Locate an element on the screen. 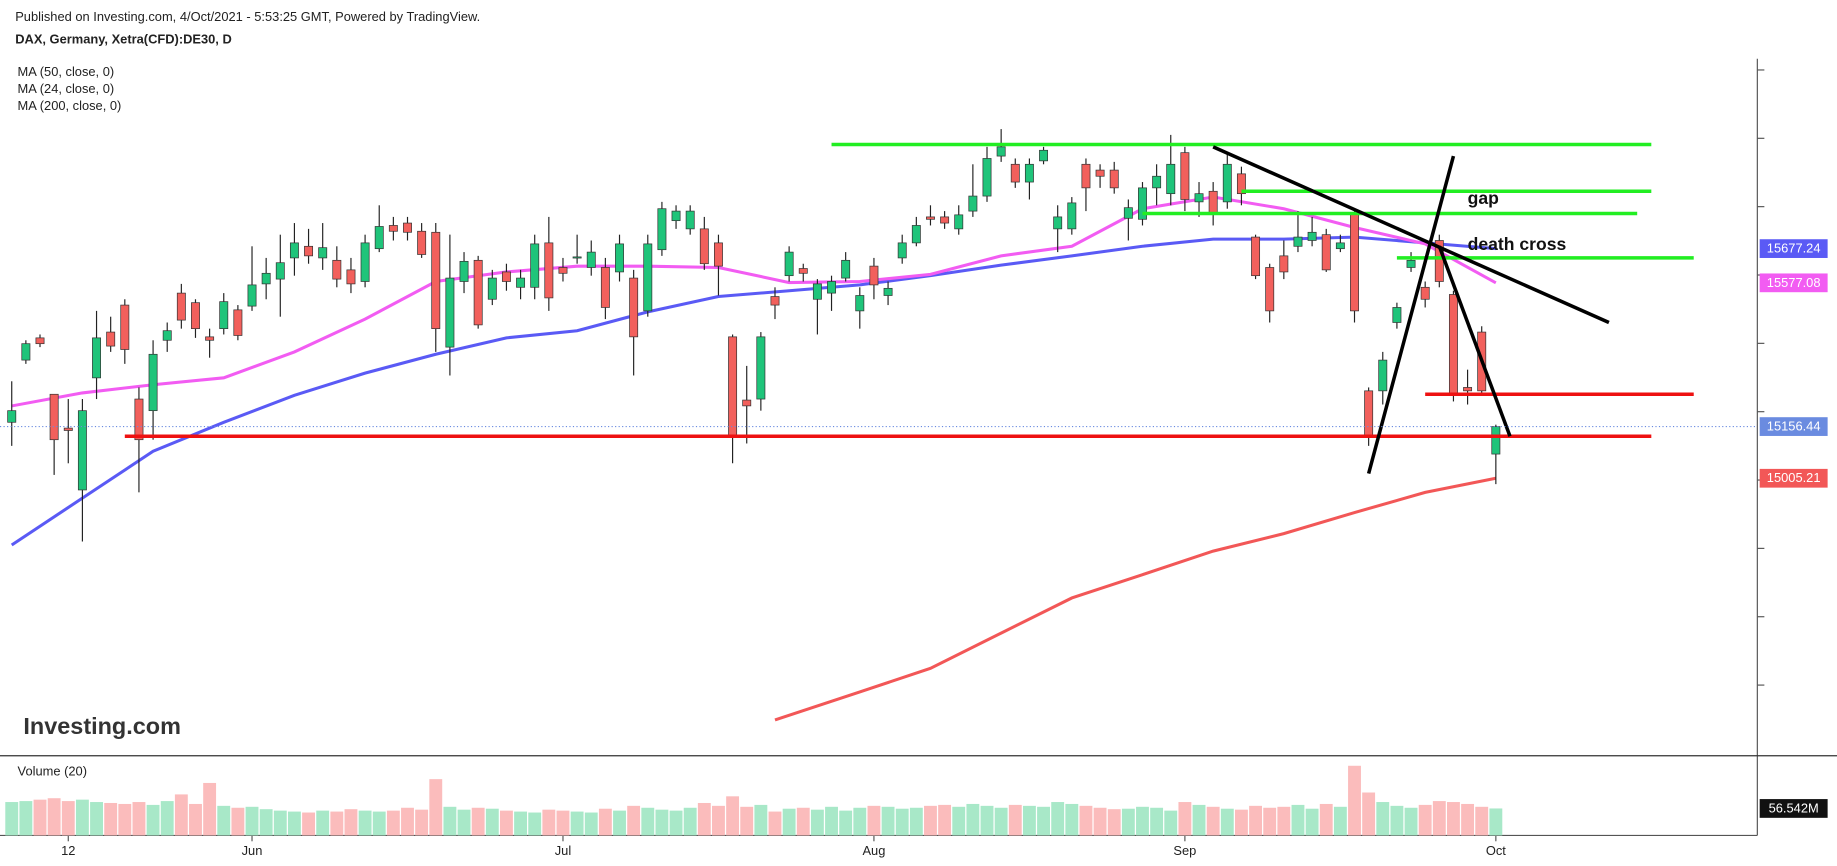 Image resolution: width=1837 pixels, height=866 pixels. volume-title: Volume (20) is located at coordinates (52, 771).